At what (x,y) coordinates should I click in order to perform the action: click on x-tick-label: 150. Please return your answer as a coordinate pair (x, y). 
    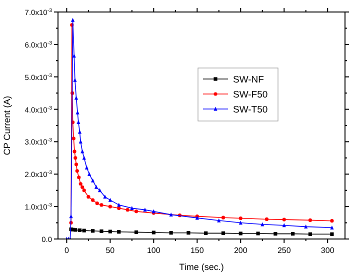
    Looking at the image, I should click on (197, 250).